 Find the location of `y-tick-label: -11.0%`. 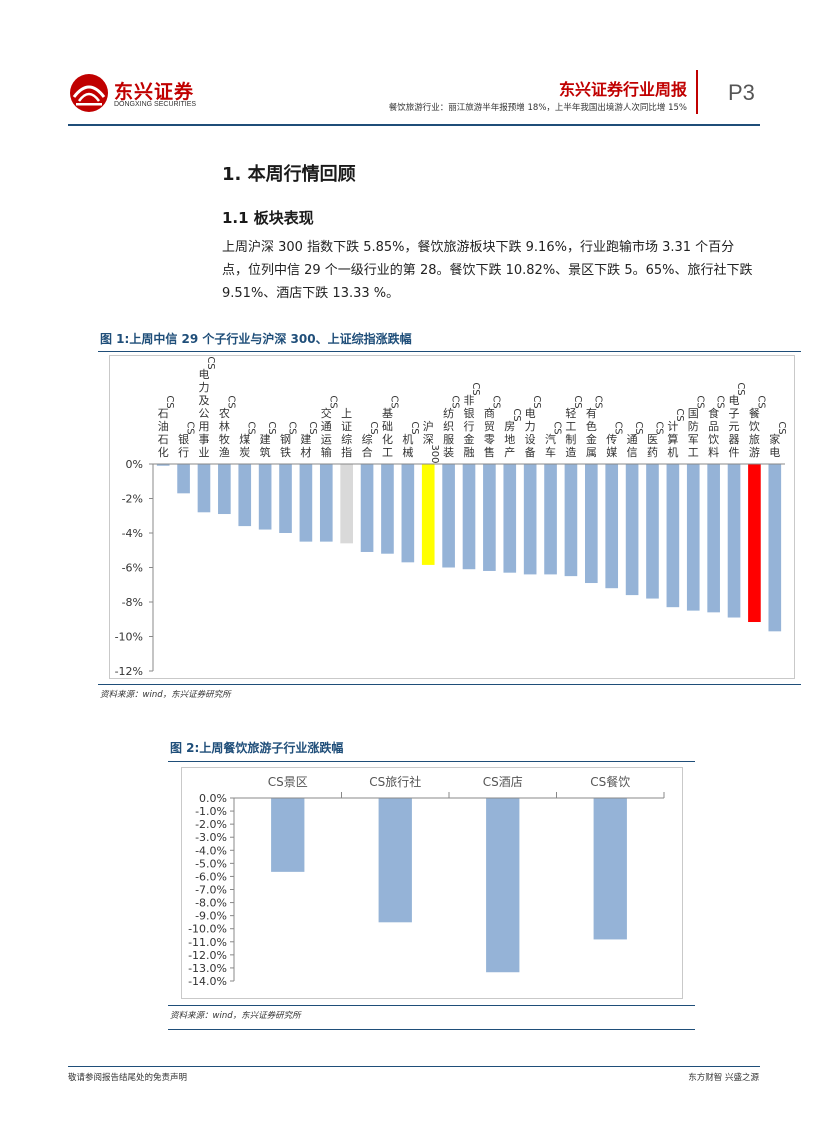

y-tick-label: -11.0% is located at coordinates (207, 942).